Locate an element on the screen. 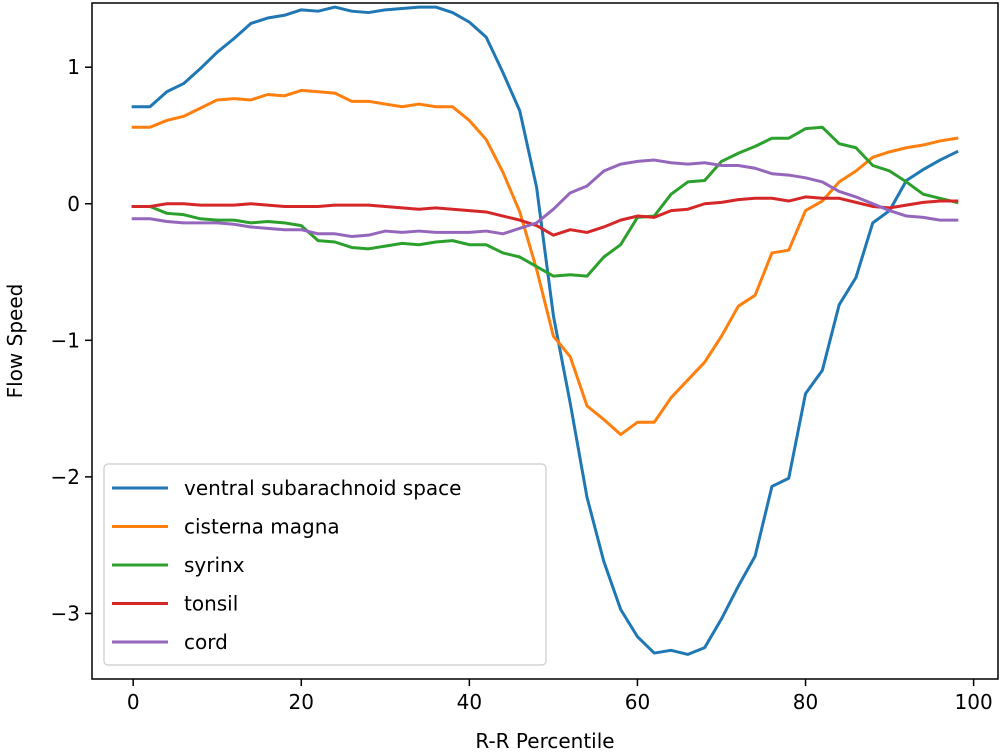 This screenshot has height=752, width=1000. legend-box is located at coordinates (325, 564).